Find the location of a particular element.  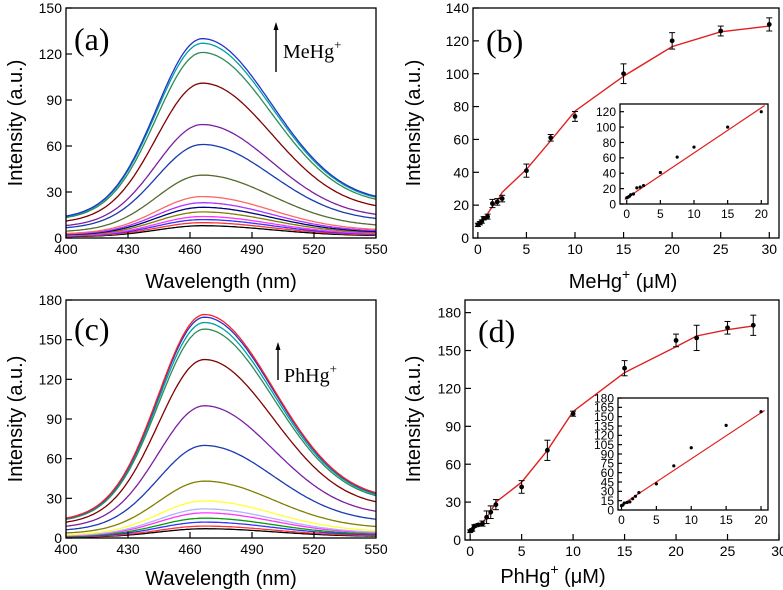

panel-d-ytick-label: 180 is located at coordinates (450, 313).